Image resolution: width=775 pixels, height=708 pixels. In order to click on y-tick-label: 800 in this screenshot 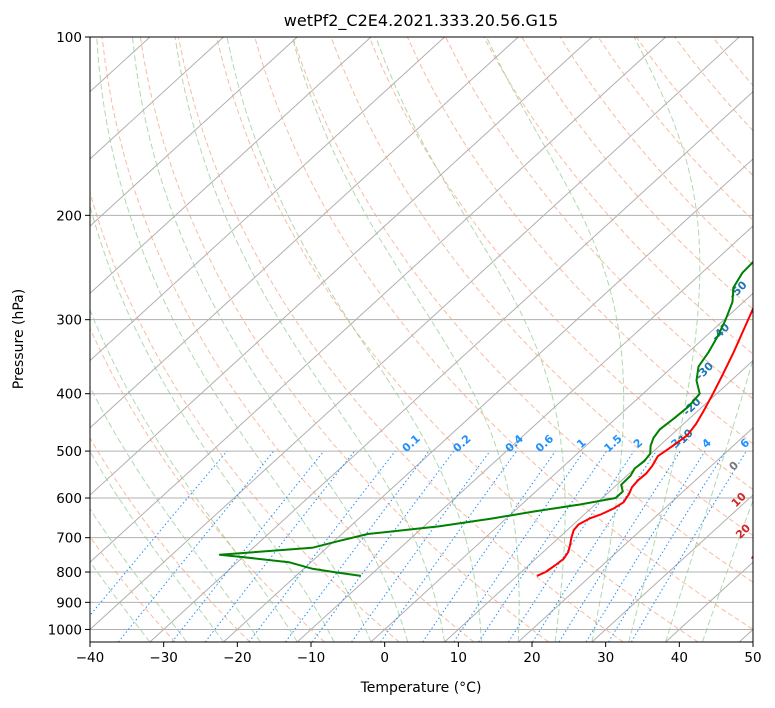, I will do `click(69, 573)`.